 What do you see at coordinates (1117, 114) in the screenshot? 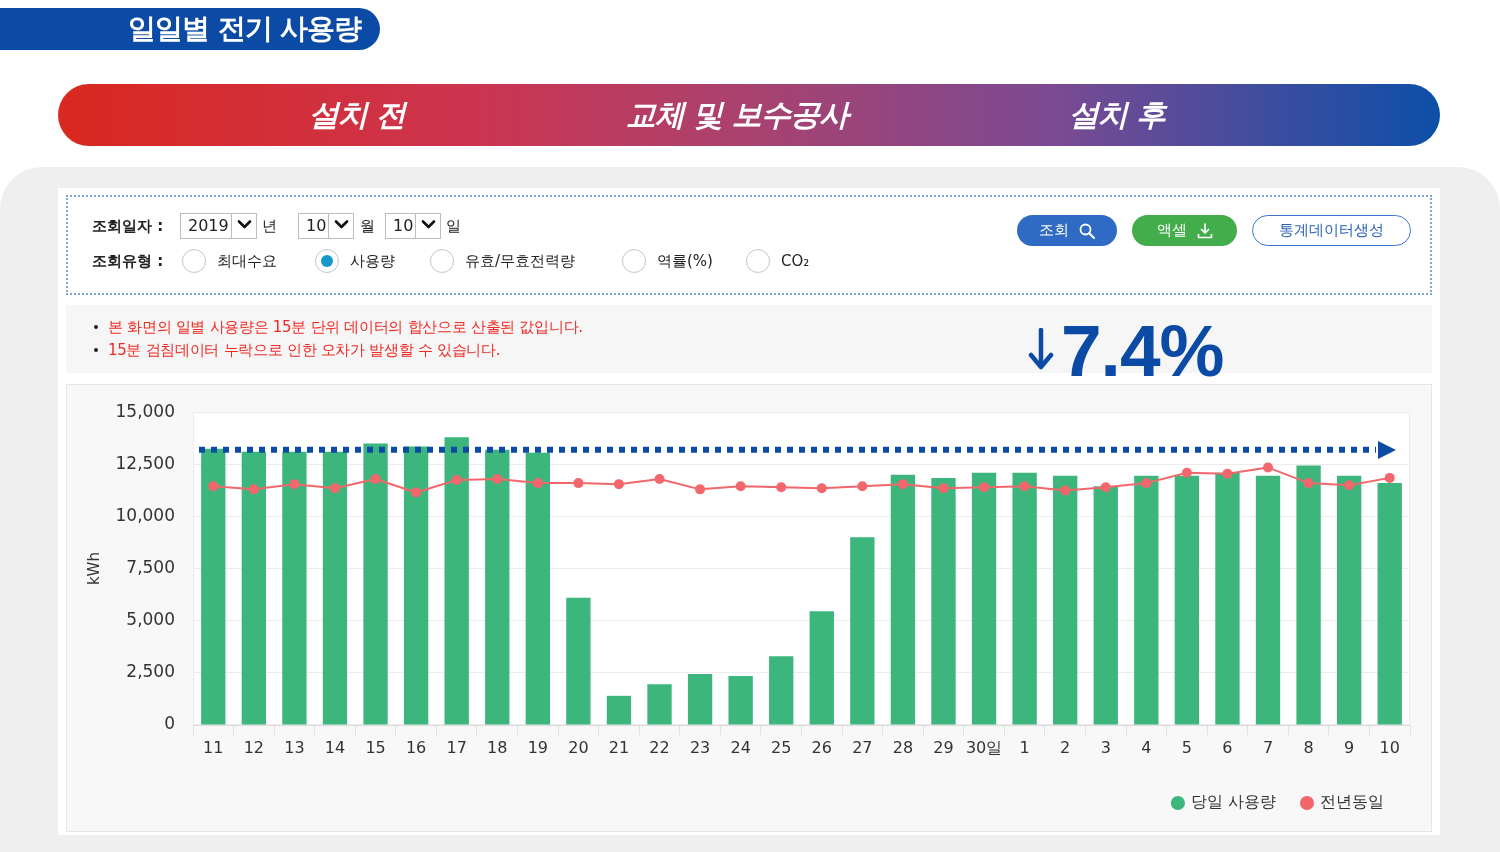
I see `text: 설치 후` at bounding box center [1117, 114].